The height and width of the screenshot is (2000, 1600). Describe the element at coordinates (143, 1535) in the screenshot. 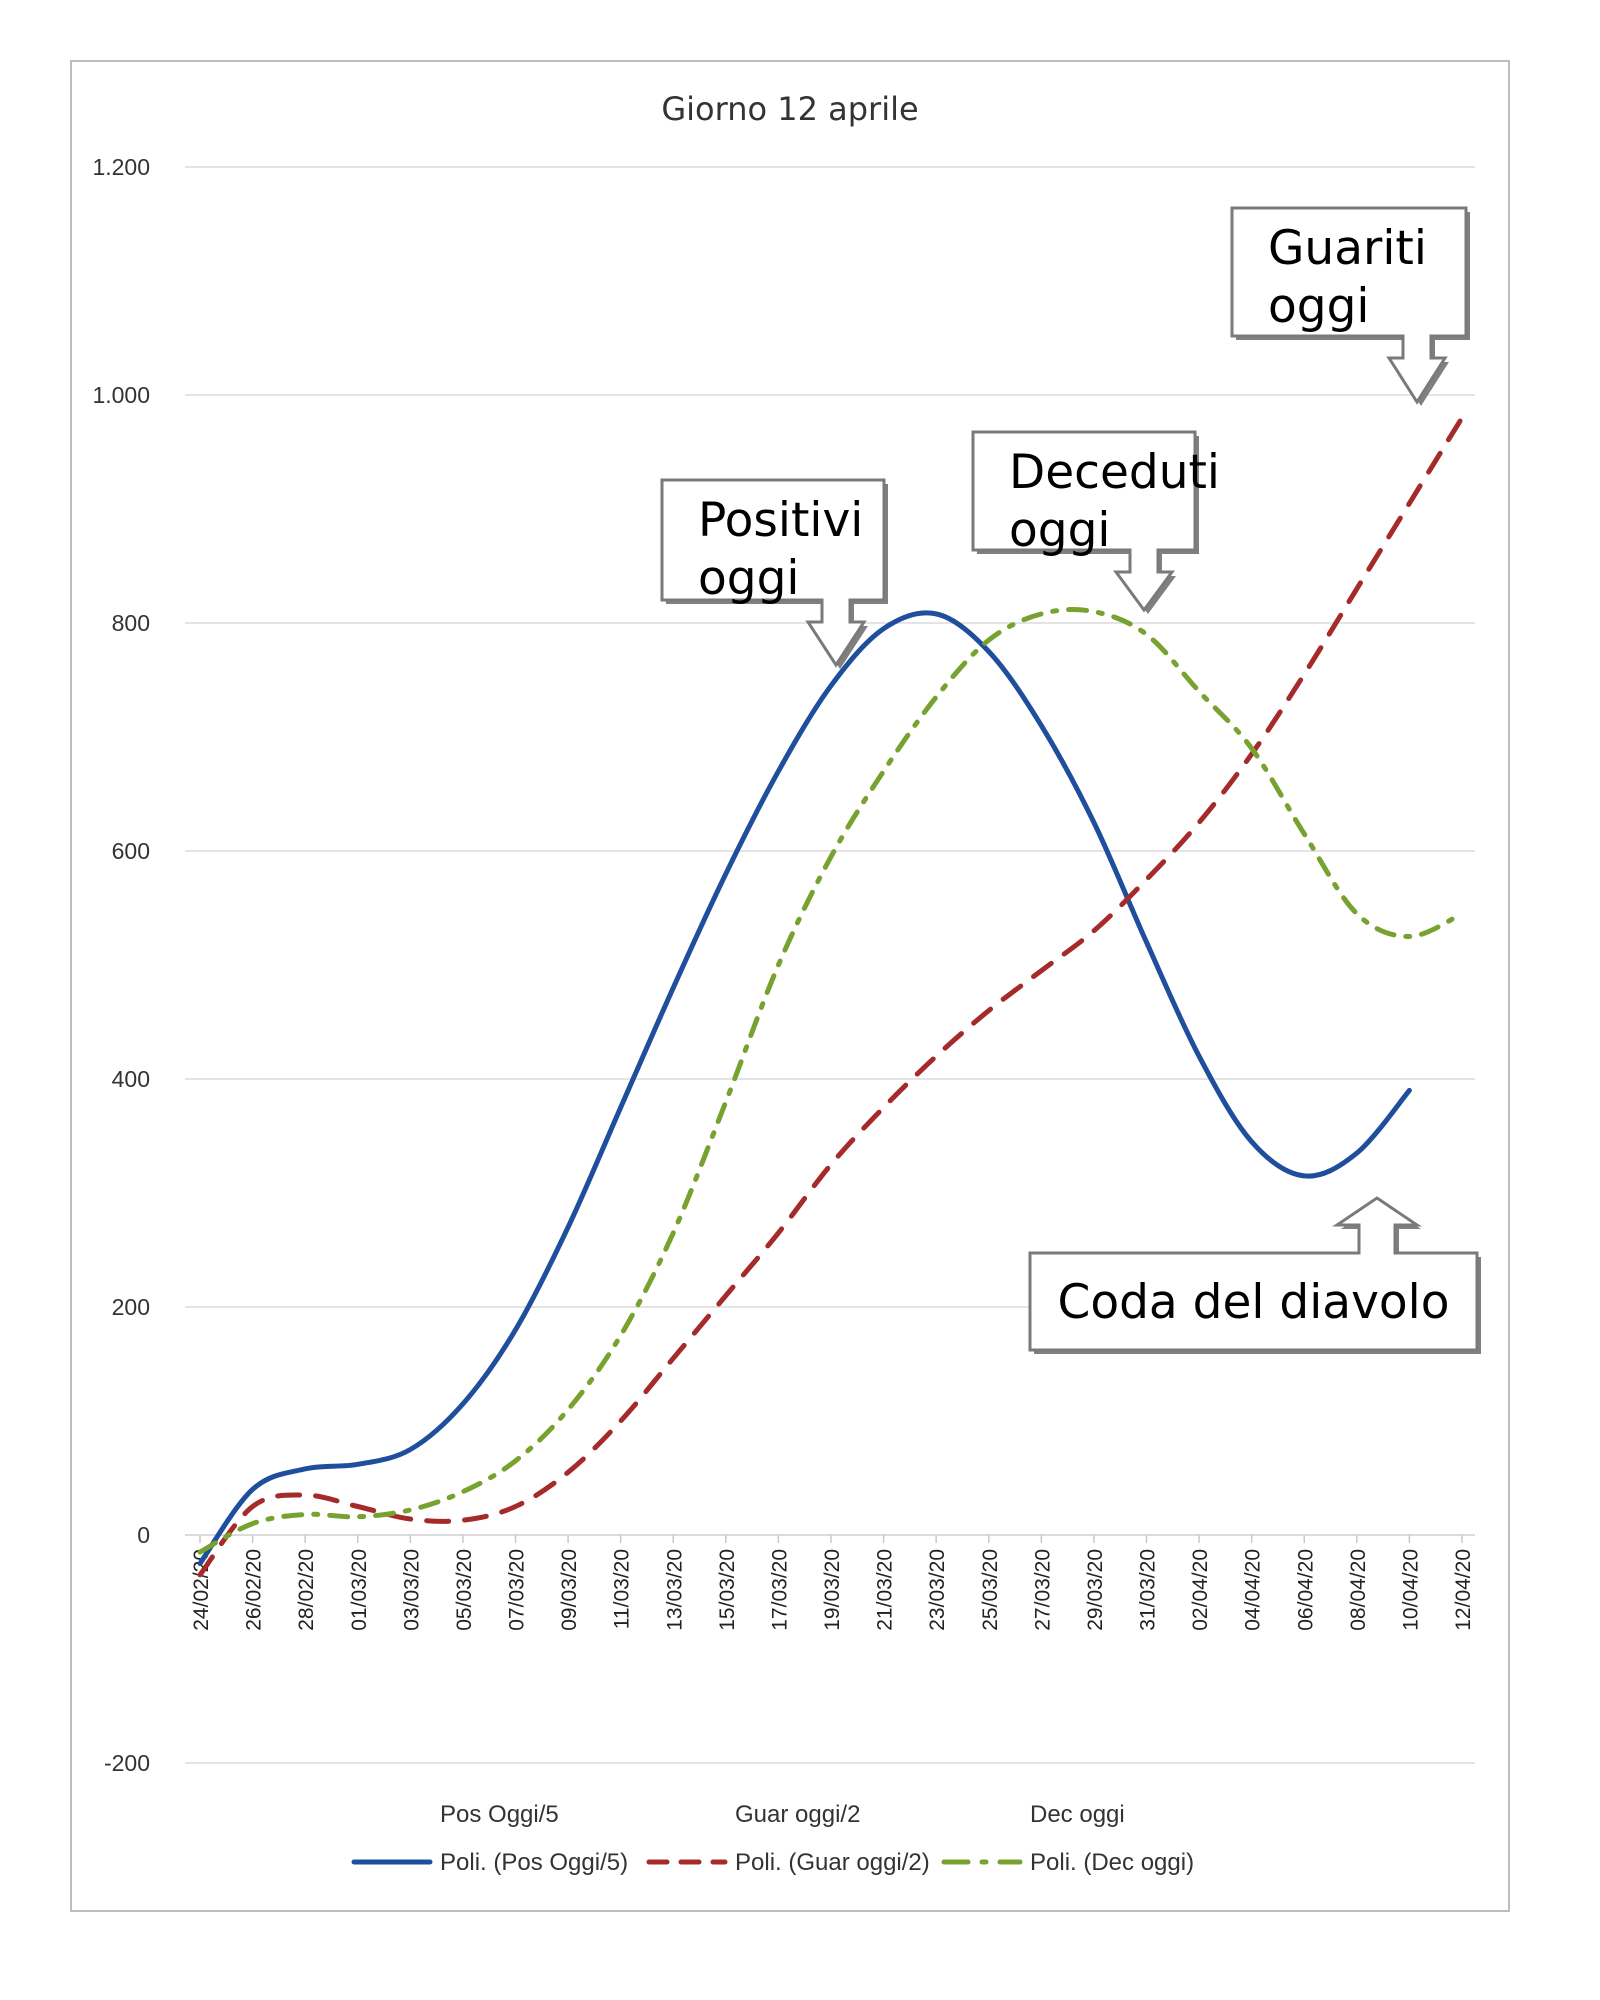

I see `y-tick-label: 0` at that location.